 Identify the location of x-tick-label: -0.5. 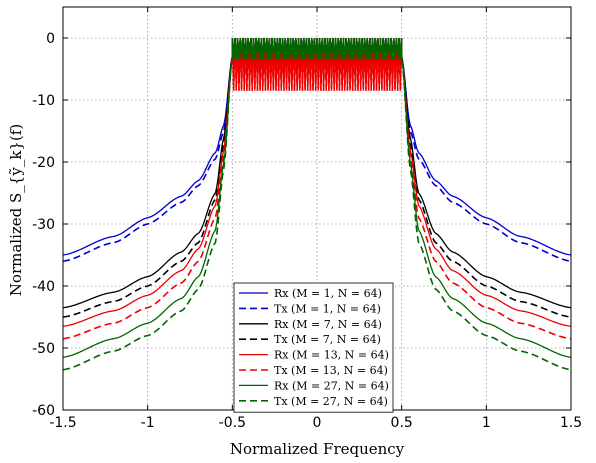
(232, 423).